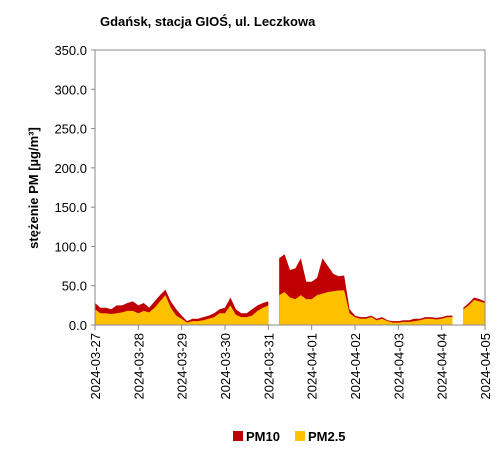 Image resolution: width=500 pixels, height=464 pixels. Describe the element at coordinates (263, 436) in the screenshot. I see `legend-label: PM10` at that location.